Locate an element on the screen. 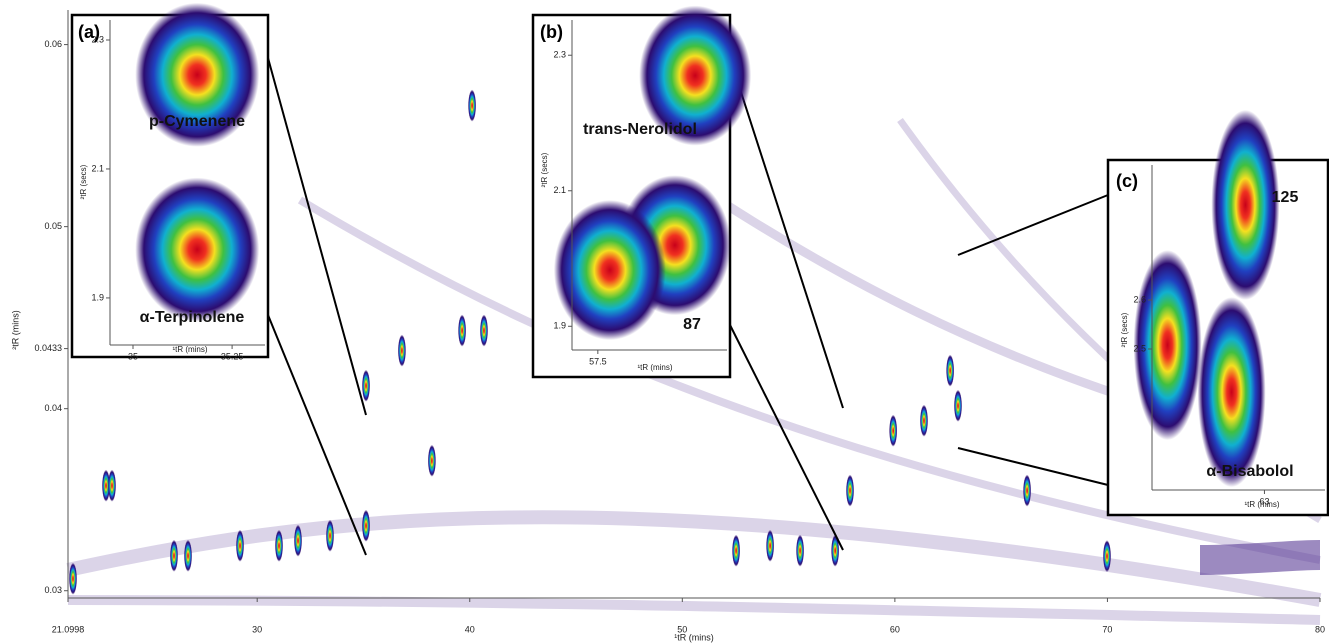 This screenshot has height=643, width=1329. x-tick-label: 50 is located at coordinates (682, 629).